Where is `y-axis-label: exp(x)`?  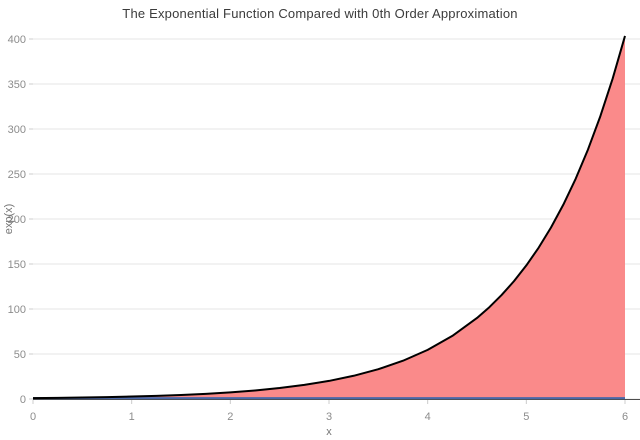 y-axis-label: exp(x) is located at coordinates (9, 219).